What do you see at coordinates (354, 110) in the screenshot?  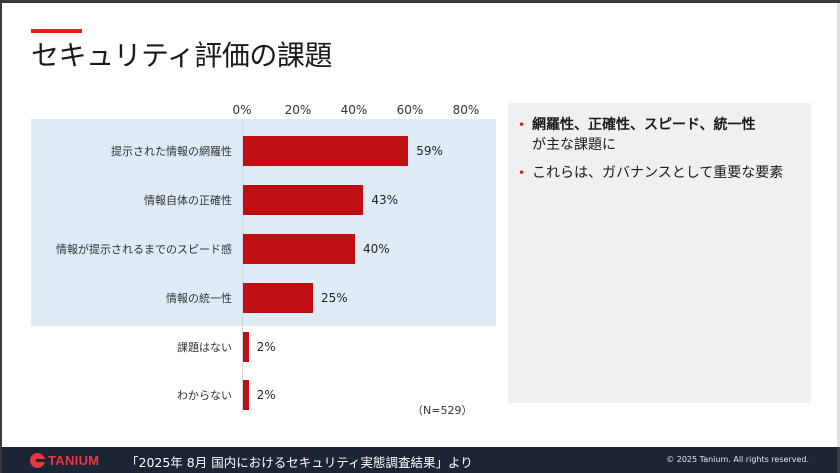 I see `x-tick: 40%` at bounding box center [354, 110].